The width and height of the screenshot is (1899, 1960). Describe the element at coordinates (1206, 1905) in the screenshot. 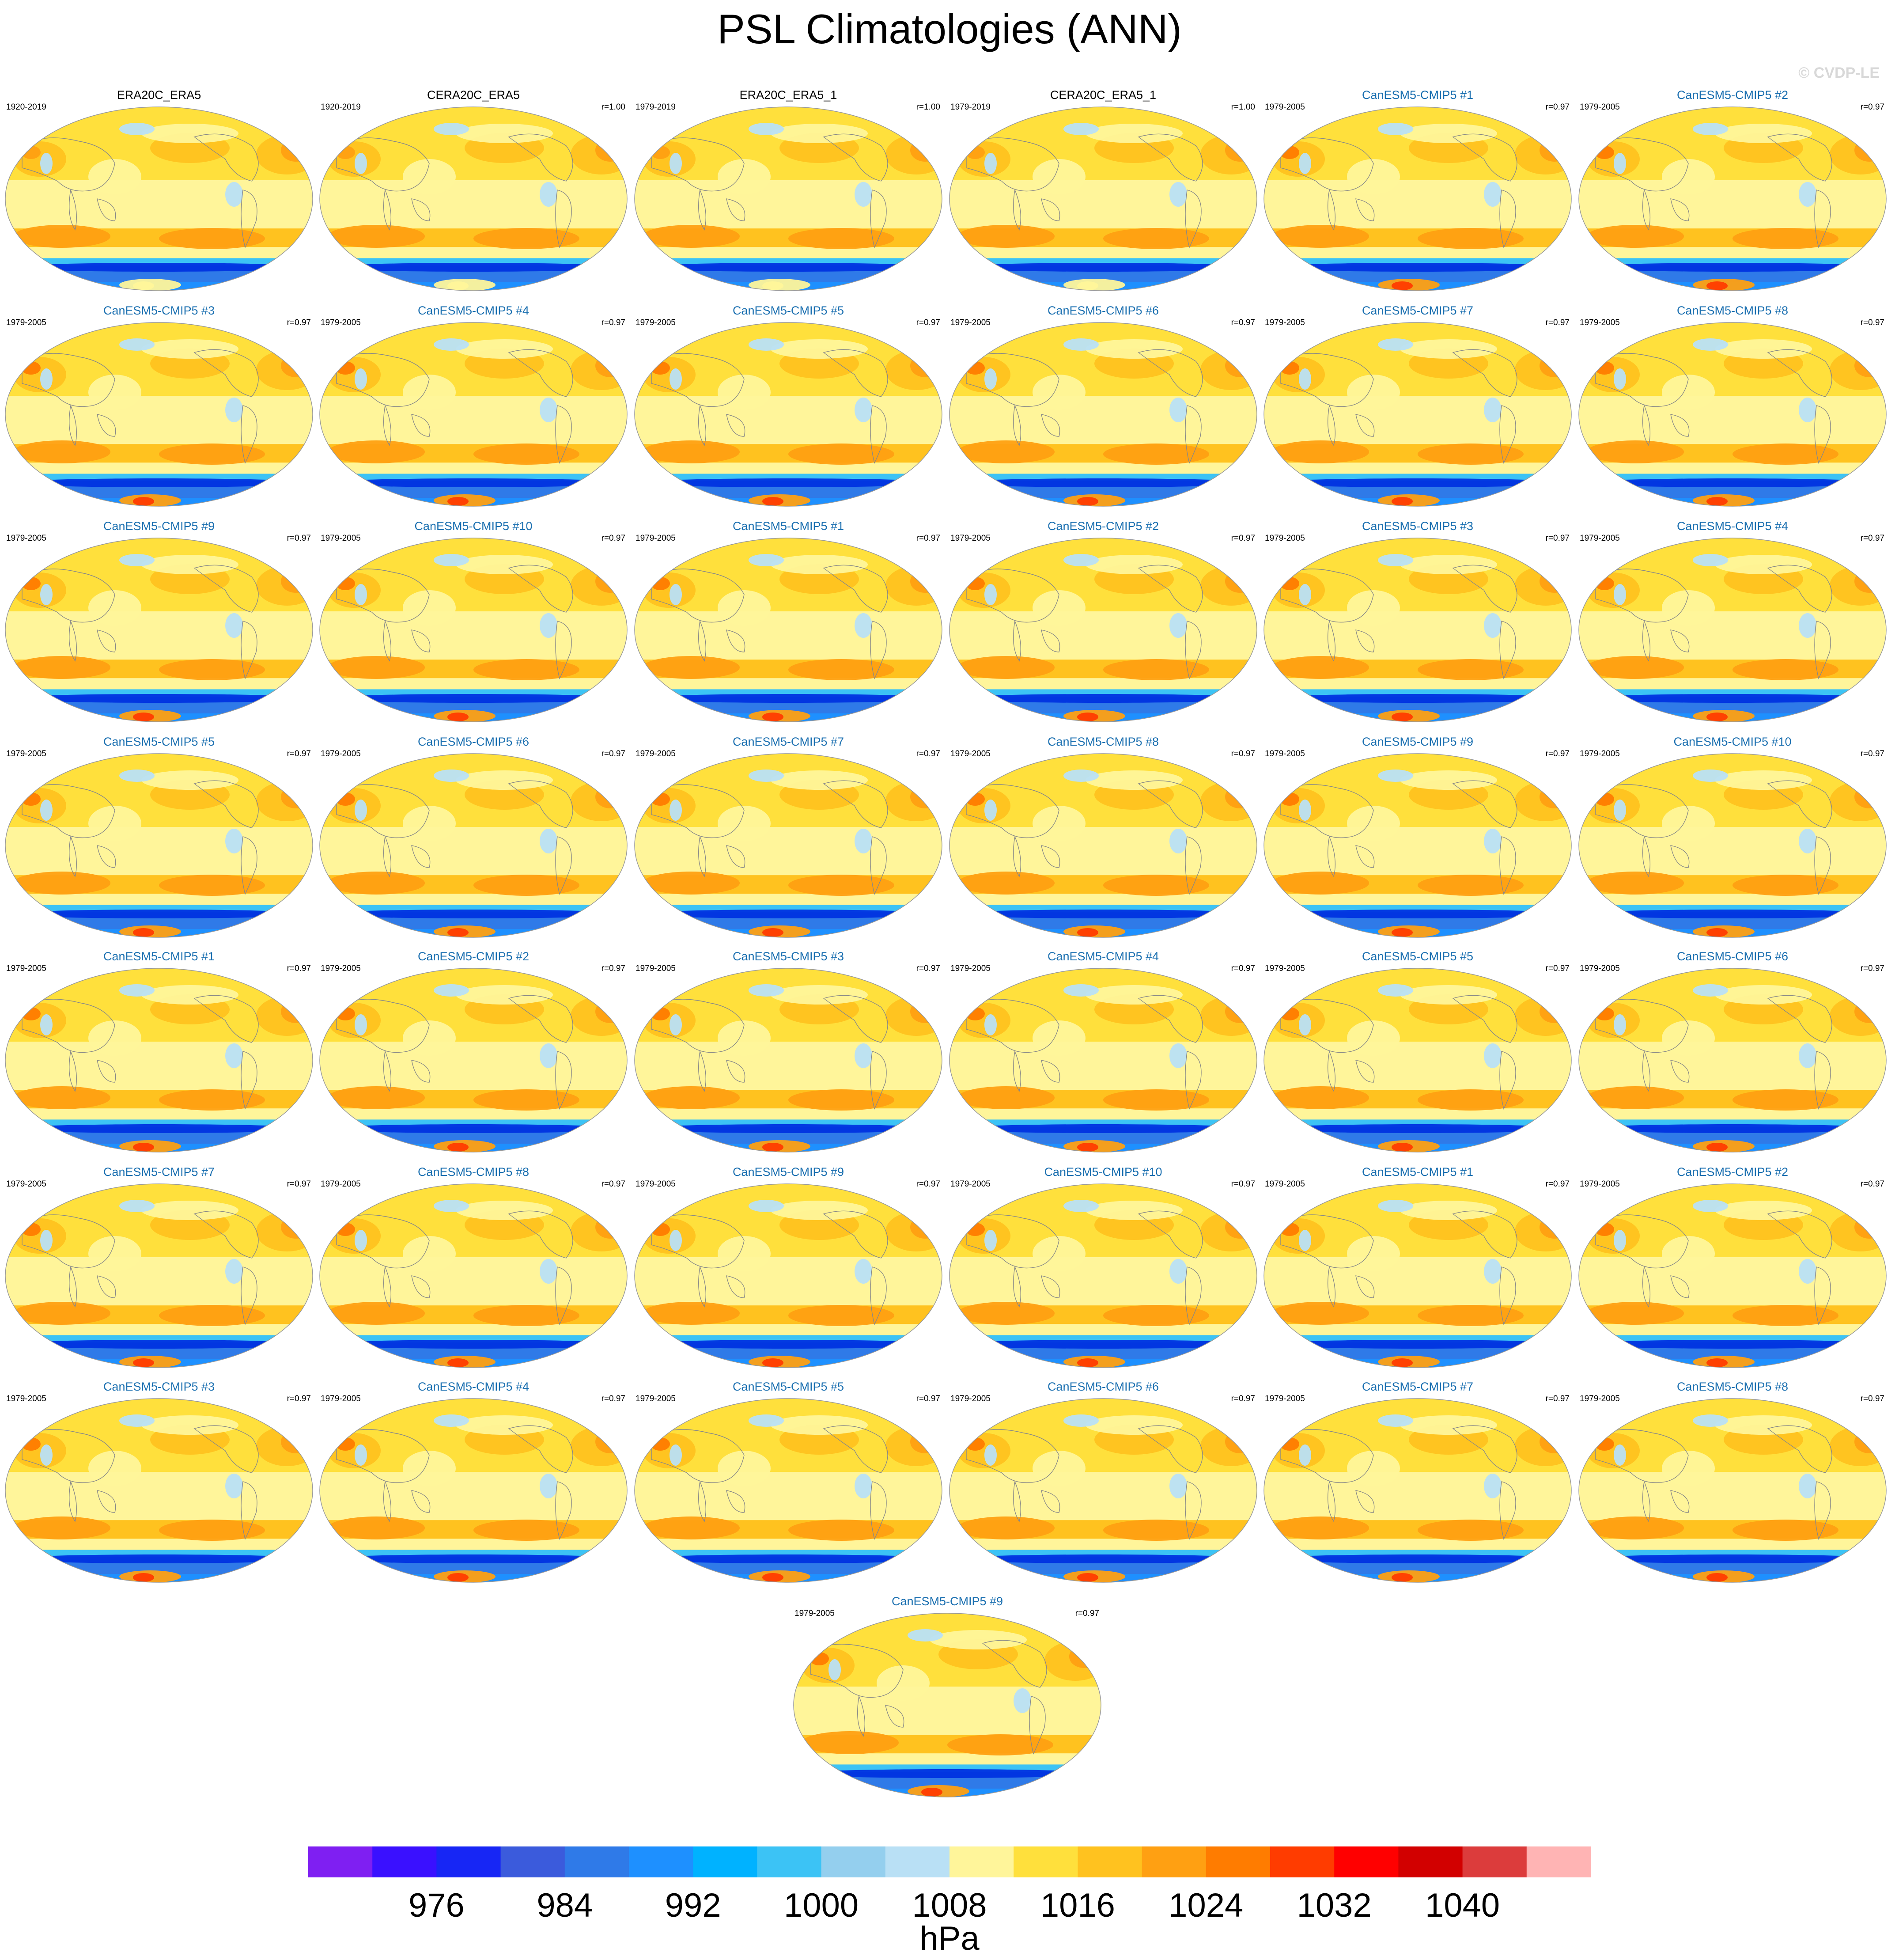

I see `colorbar-tick-label: 1024` at that location.